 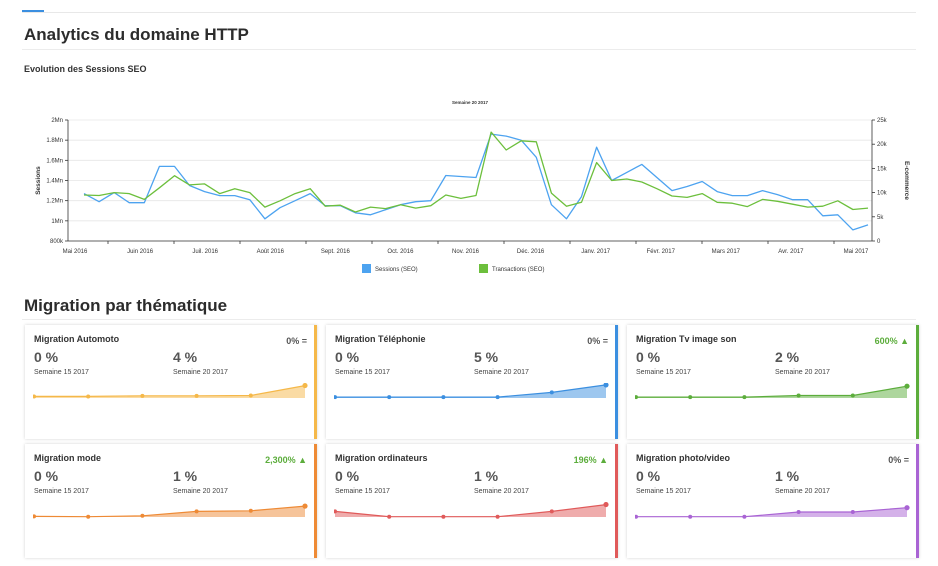 What do you see at coordinates (891, 341) in the screenshot?
I see `card-change: 600% ▲` at bounding box center [891, 341].